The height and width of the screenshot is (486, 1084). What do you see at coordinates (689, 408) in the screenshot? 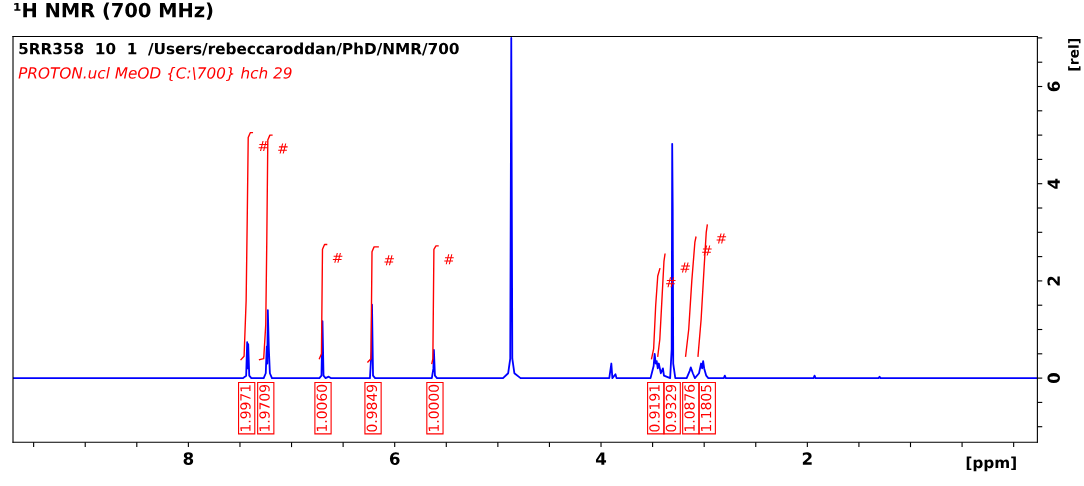
I see `annotation: 1.0876` at bounding box center [689, 408].